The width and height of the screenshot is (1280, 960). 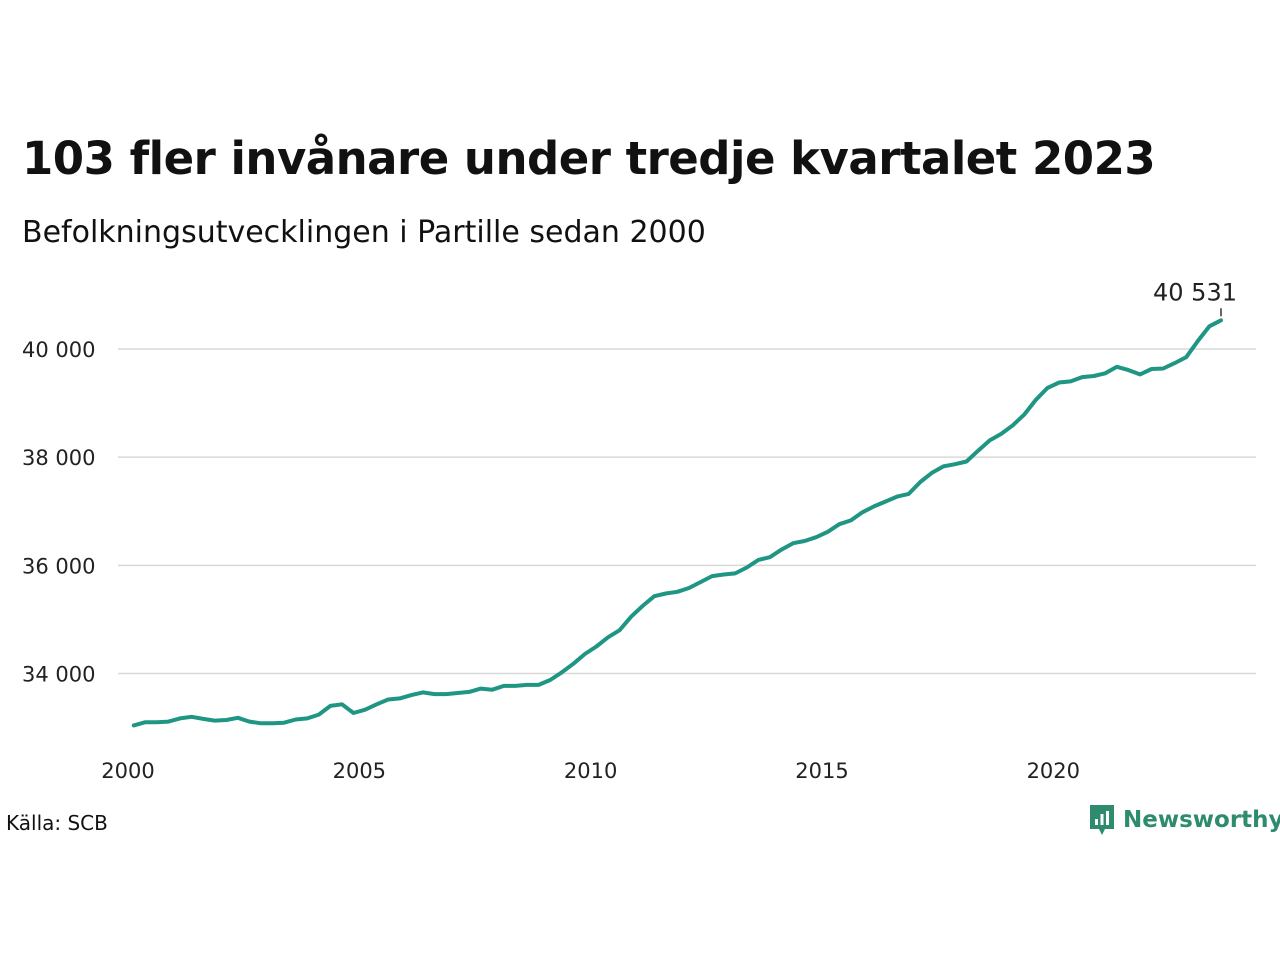 What do you see at coordinates (1102, 820) in the screenshot?
I see `newsworthy-logo-icon` at bounding box center [1102, 820].